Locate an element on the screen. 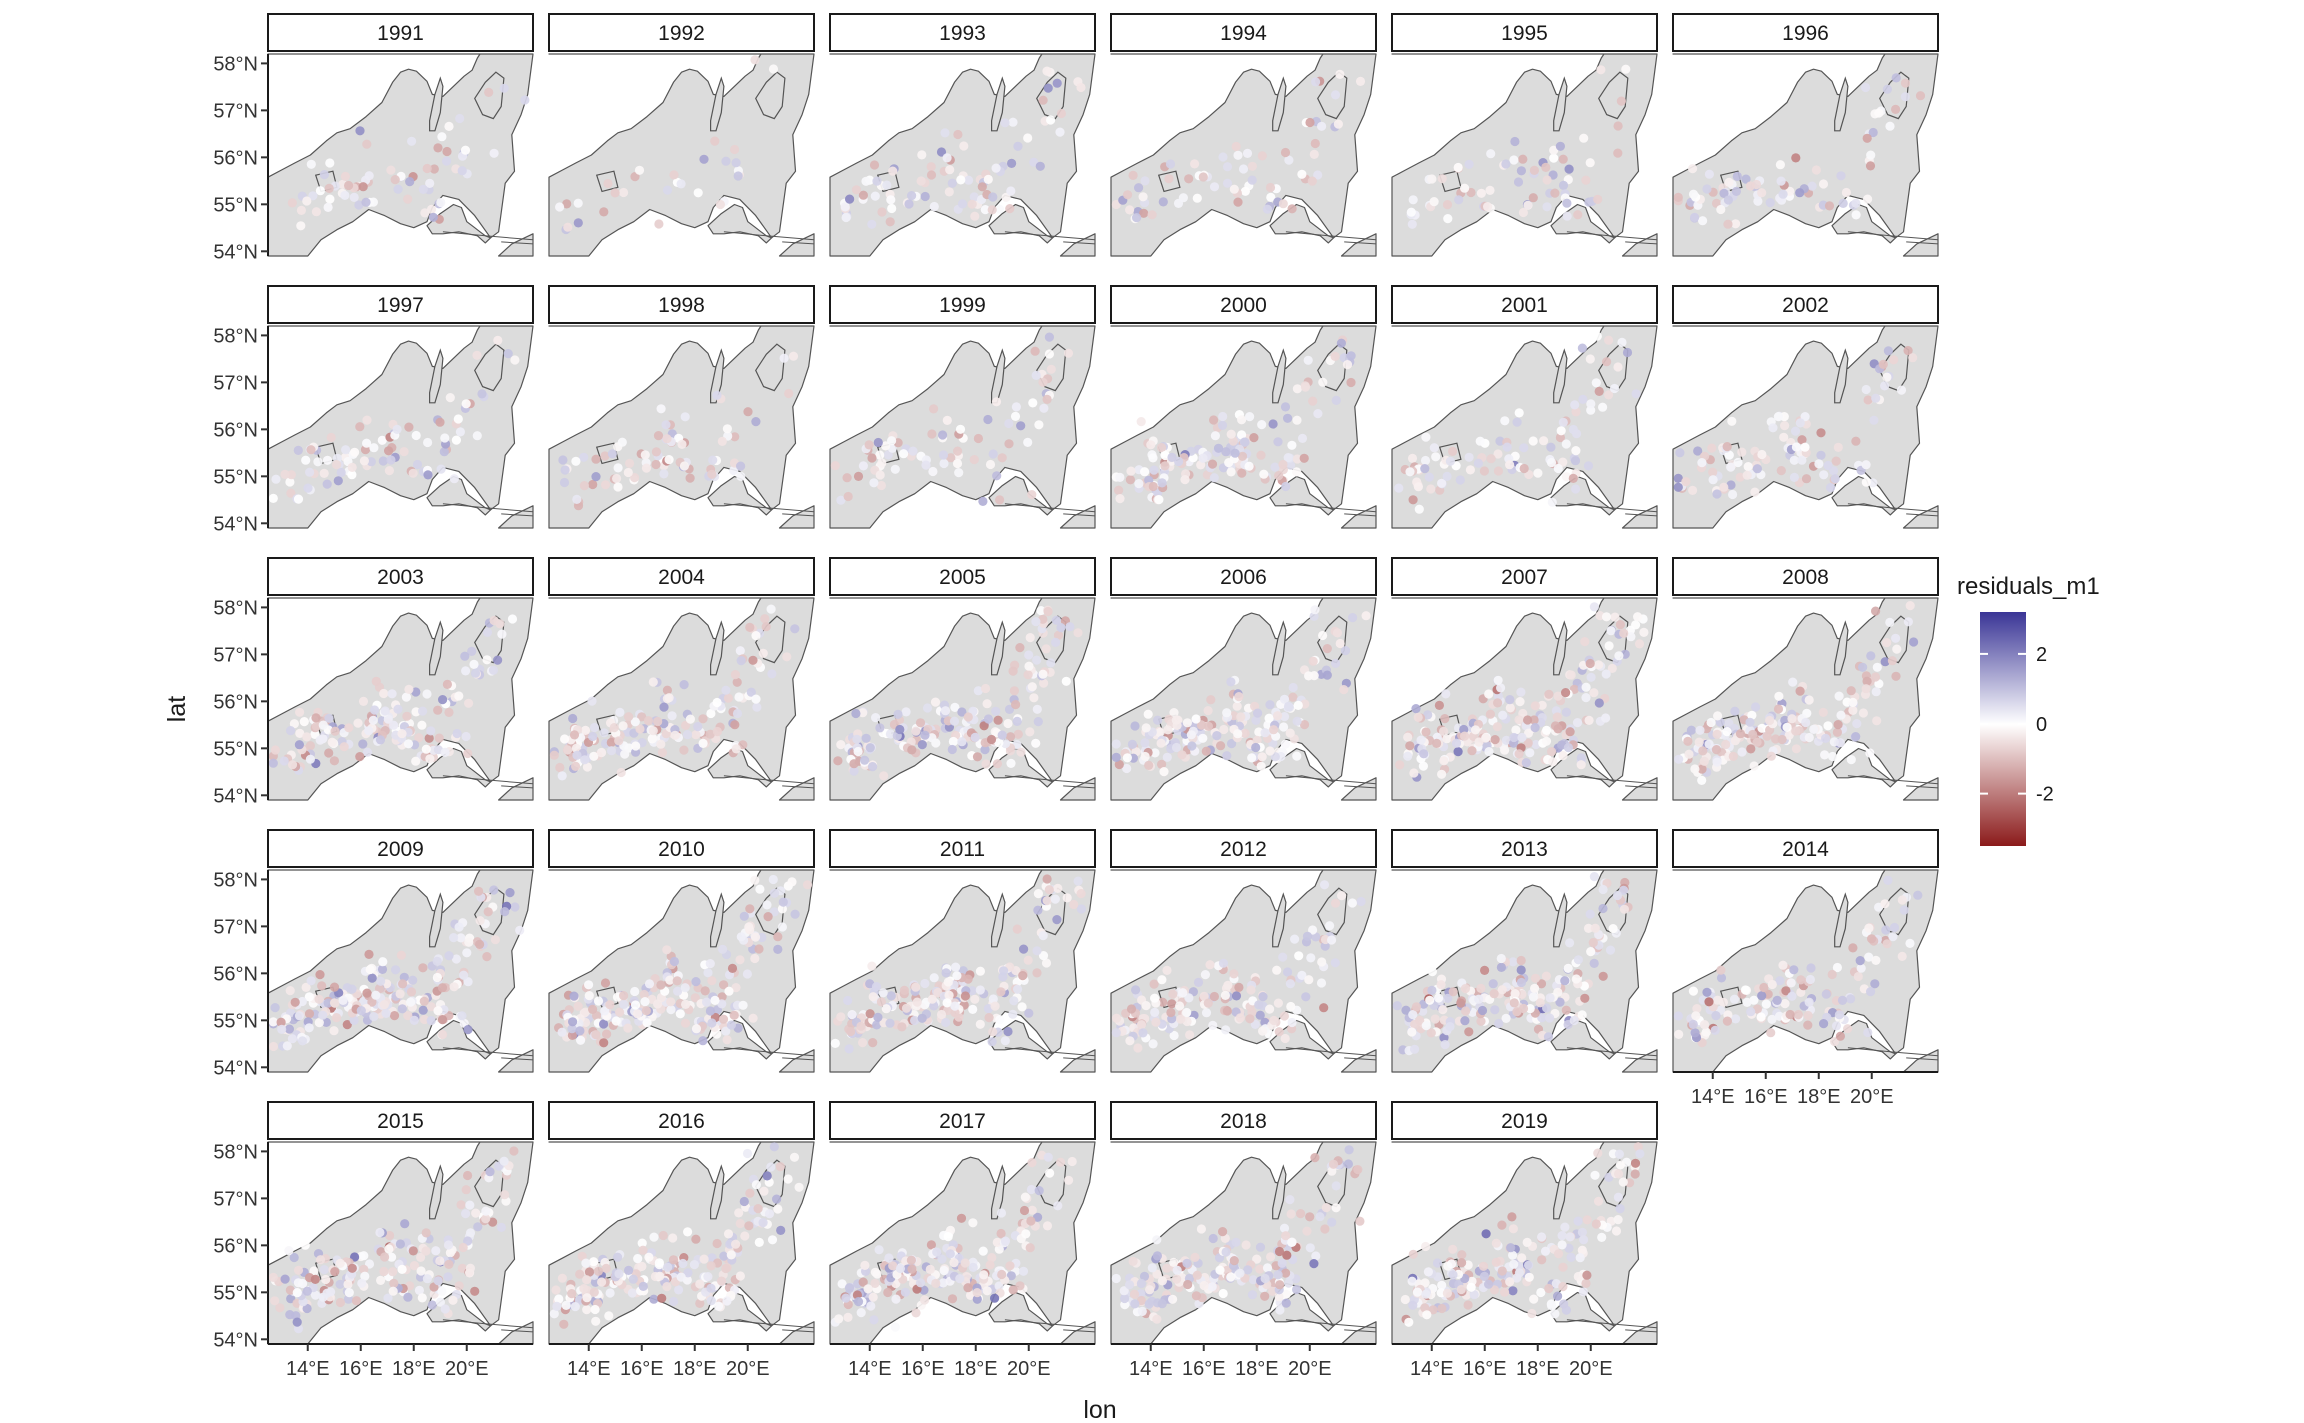  facet-1996: 1996 is located at coordinates (1805, 135).